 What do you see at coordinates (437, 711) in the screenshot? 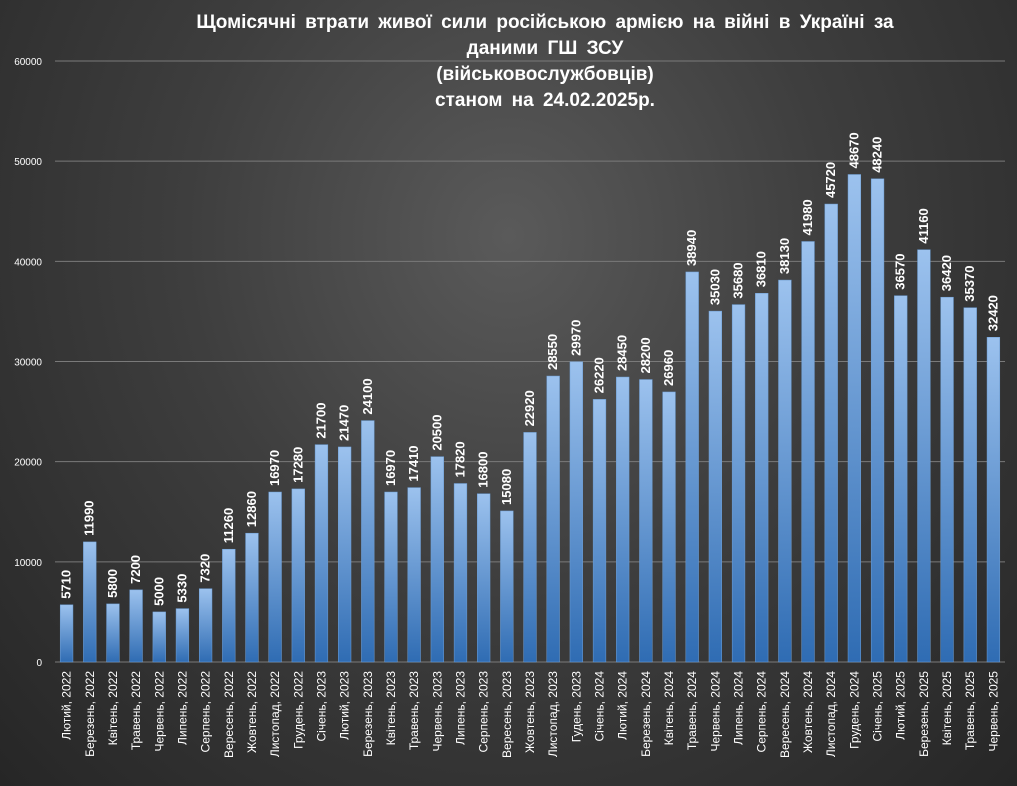
I see `x-tick-label: Червень, 2023` at bounding box center [437, 711].